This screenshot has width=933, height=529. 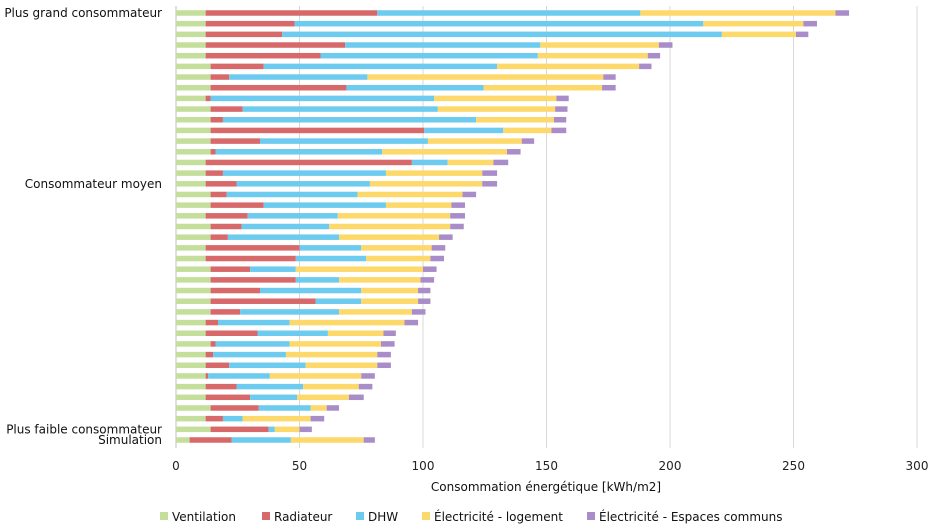 What do you see at coordinates (690, 516) in the screenshot?
I see `legend-label: Électricité - Espaces communs` at bounding box center [690, 516].